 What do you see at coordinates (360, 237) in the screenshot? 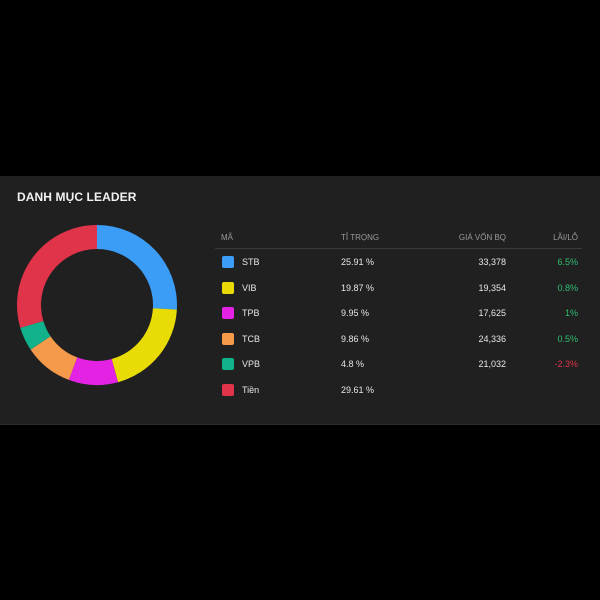
I see `header-weight: TỈ TRỌNG` at bounding box center [360, 237].